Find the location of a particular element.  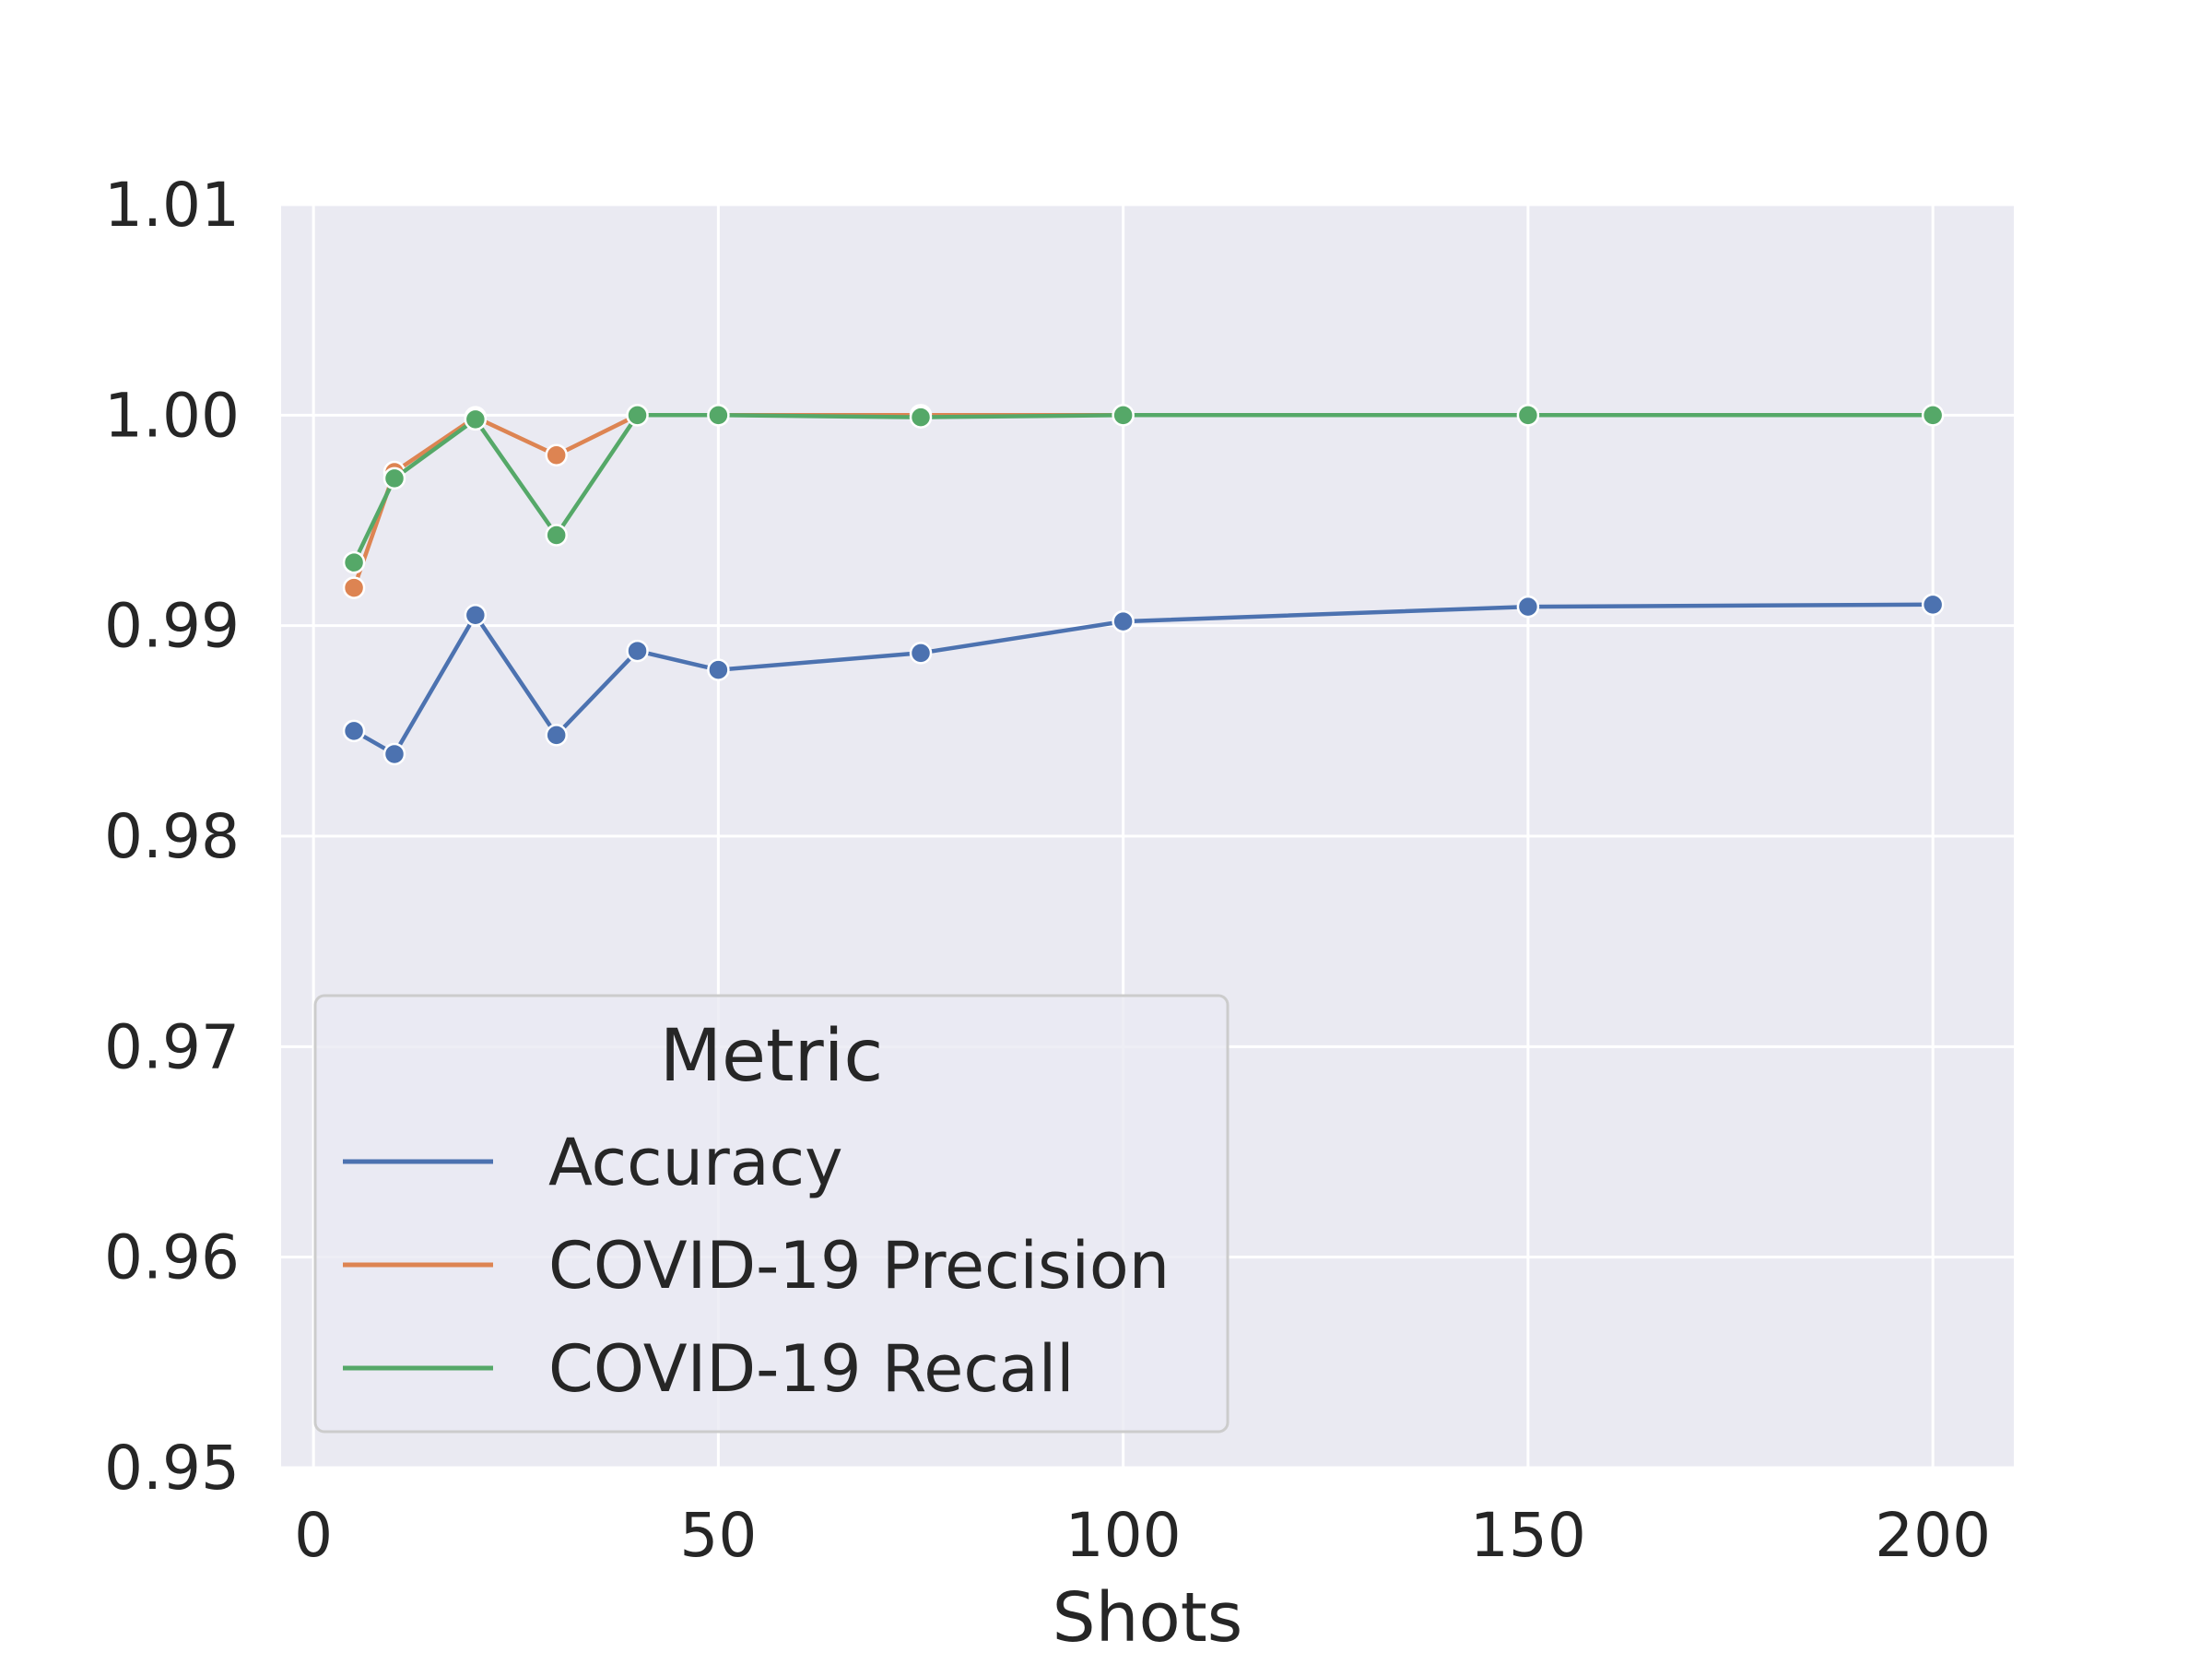

x-tick-label: 100 is located at coordinates (1123, 1535).